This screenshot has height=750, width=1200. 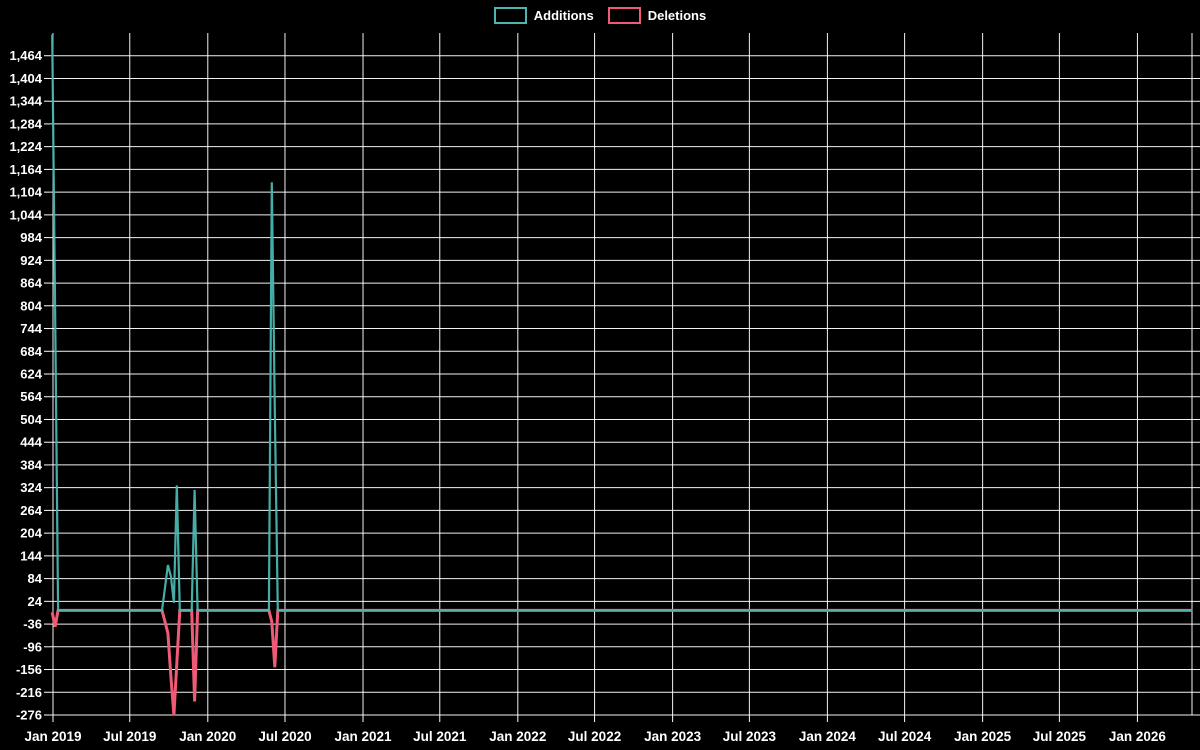 I want to click on deletions-line, so click(x=621, y=662).